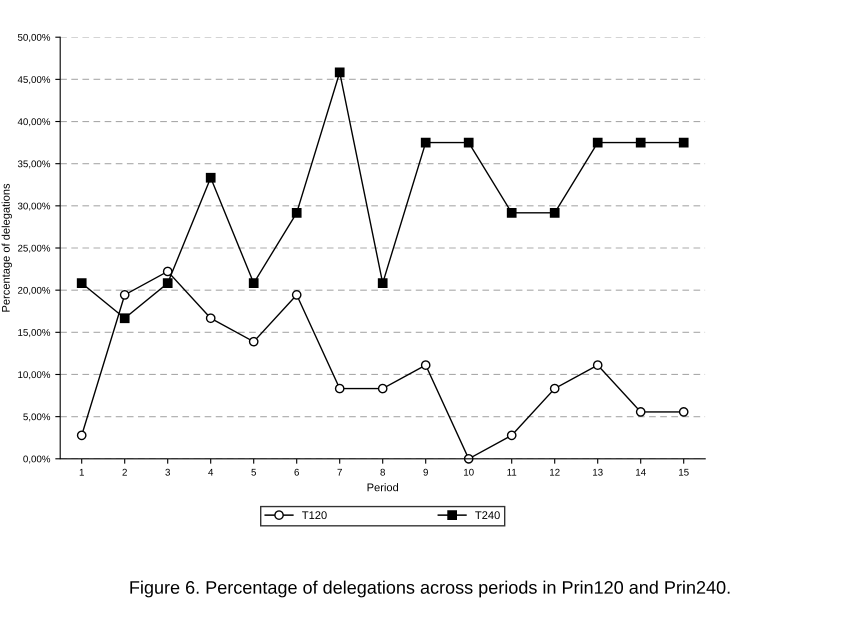 The height and width of the screenshot is (620, 860). What do you see at coordinates (641, 472) in the screenshot?
I see `x-tick-label: 14` at bounding box center [641, 472].